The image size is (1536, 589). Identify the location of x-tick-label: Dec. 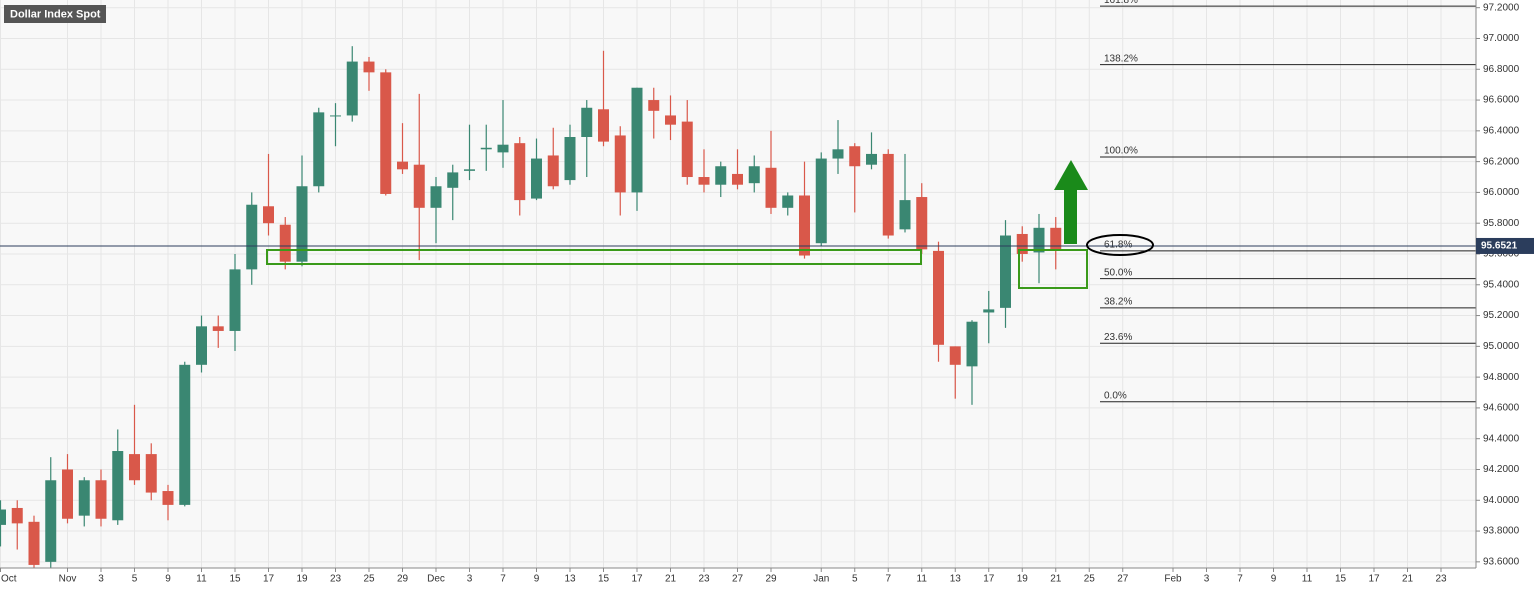
(436, 579).